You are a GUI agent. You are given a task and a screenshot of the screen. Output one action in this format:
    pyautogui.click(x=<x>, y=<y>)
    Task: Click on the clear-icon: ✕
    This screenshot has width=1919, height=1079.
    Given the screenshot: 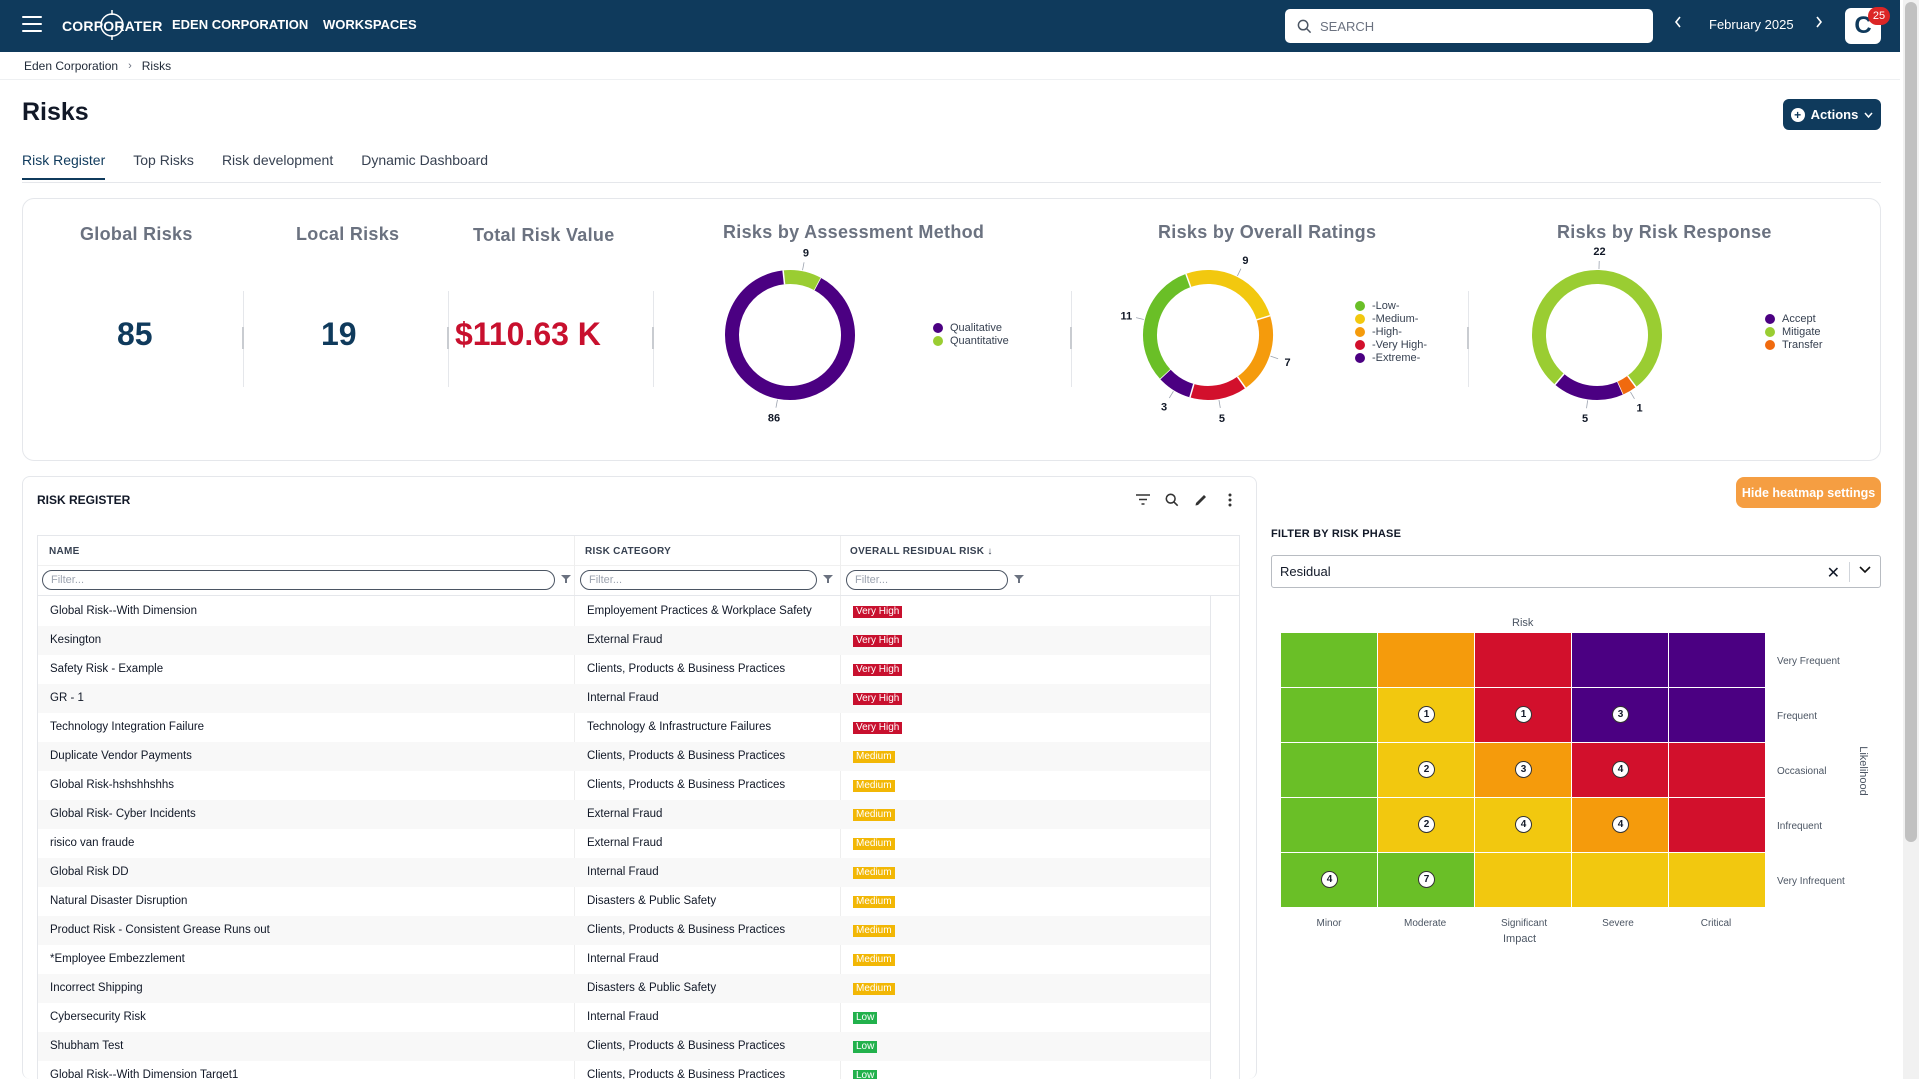 What is the action you would take?
    pyautogui.click(x=1833, y=573)
    